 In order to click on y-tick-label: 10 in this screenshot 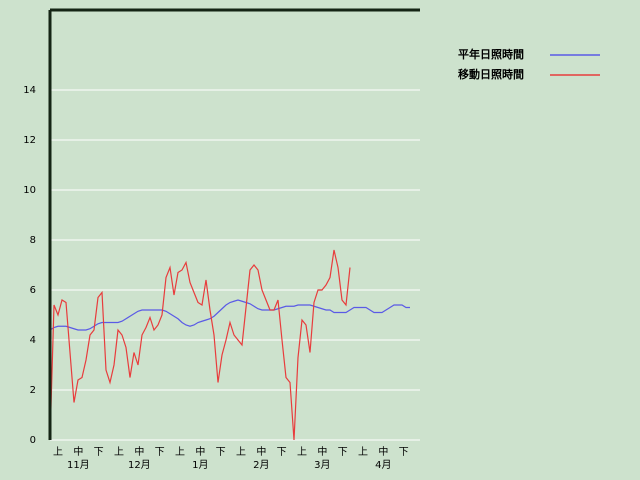, I will do `click(29, 190)`.